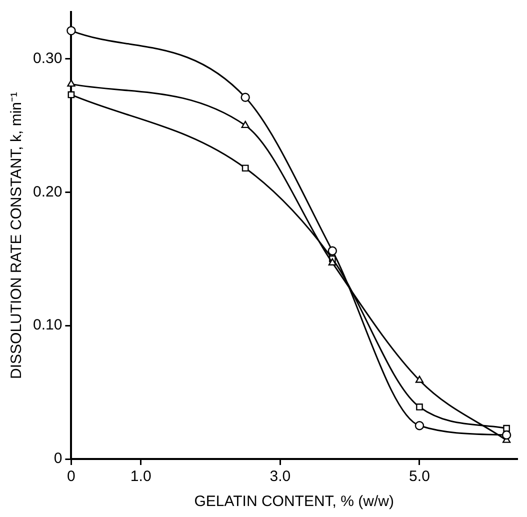 This screenshot has height=517, width=527. Describe the element at coordinates (47, 191) in the screenshot. I see `y-tick-label: 0.20` at that location.